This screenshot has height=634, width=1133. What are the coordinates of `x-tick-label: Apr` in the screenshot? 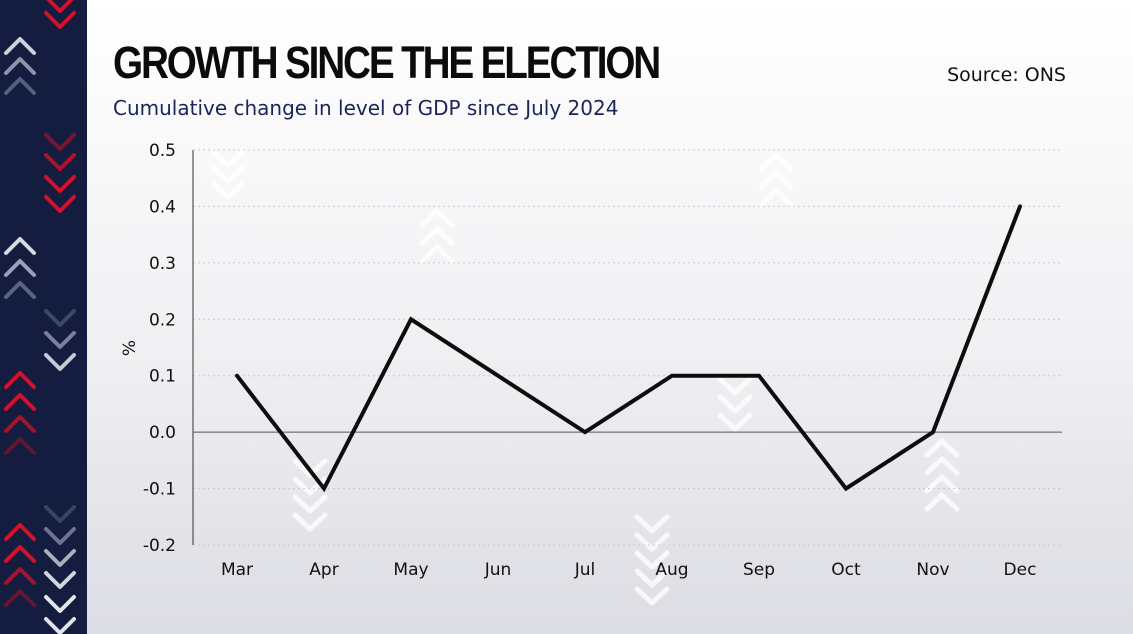 It's located at (323, 570).